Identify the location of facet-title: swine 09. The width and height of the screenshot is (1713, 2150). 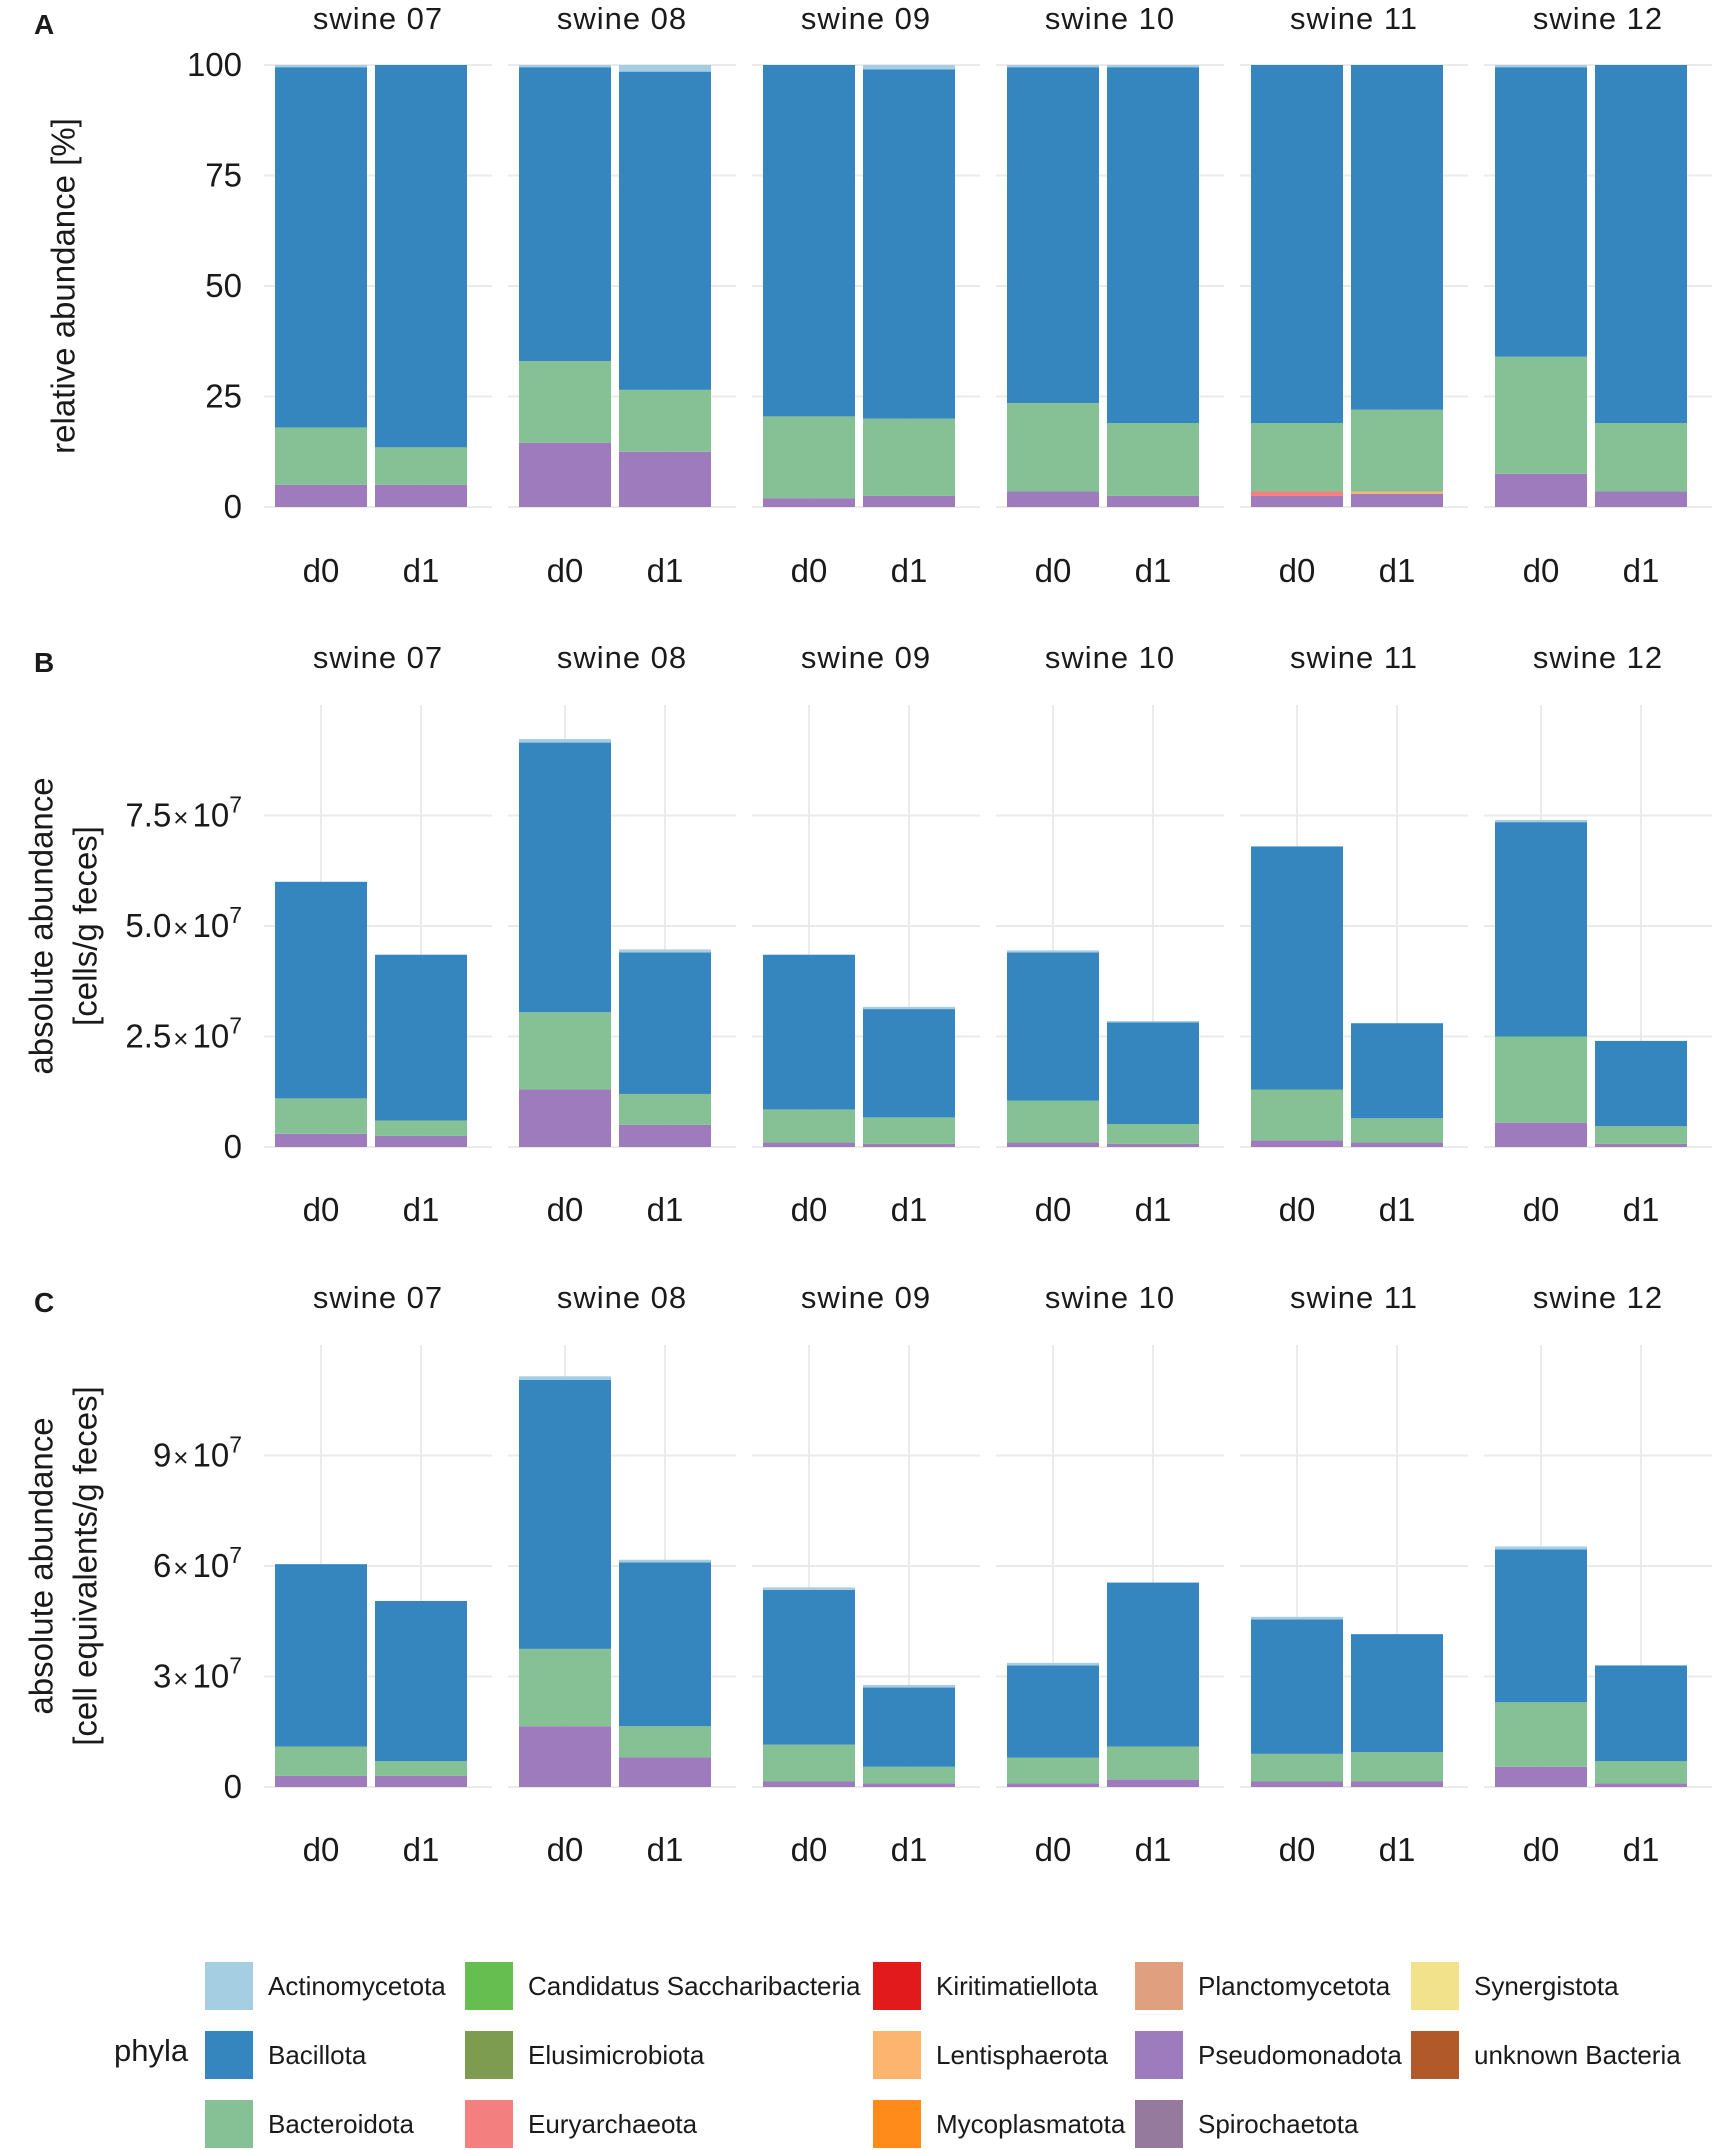
(866, 1297).